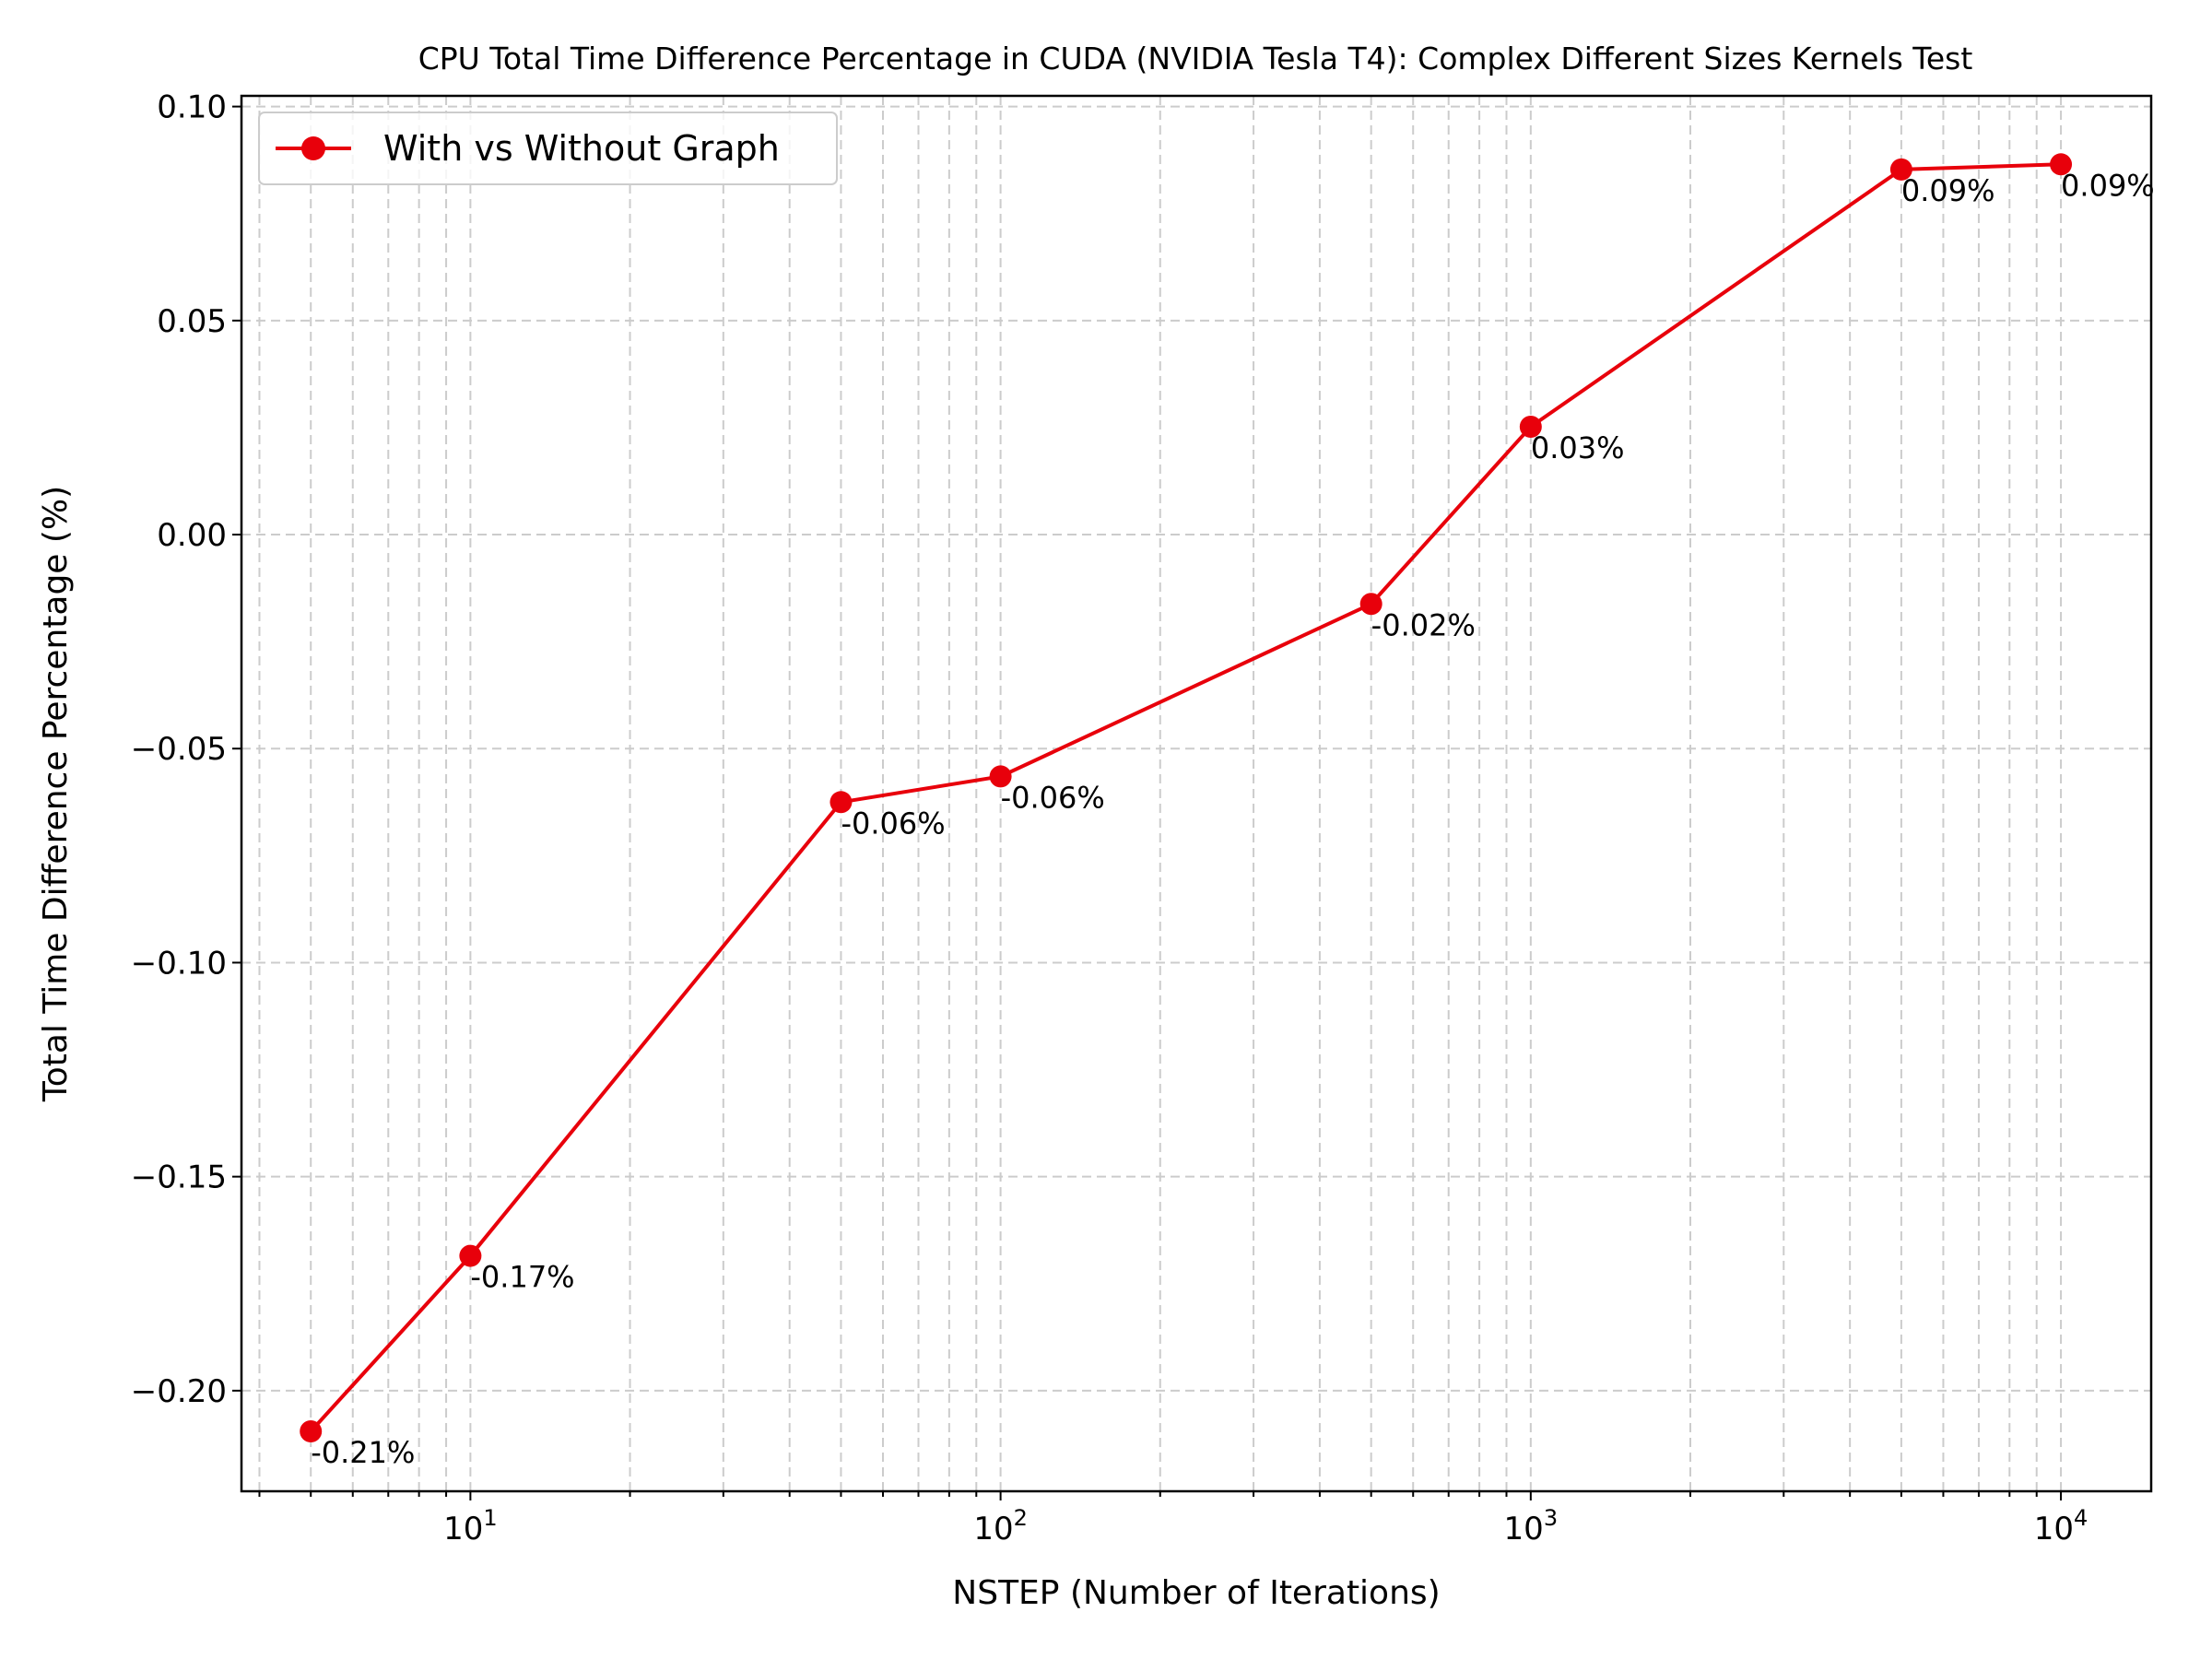  What do you see at coordinates (192, 107) in the screenshot?
I see `y-tick-label: 0.10` at bounding box center [192, 107].